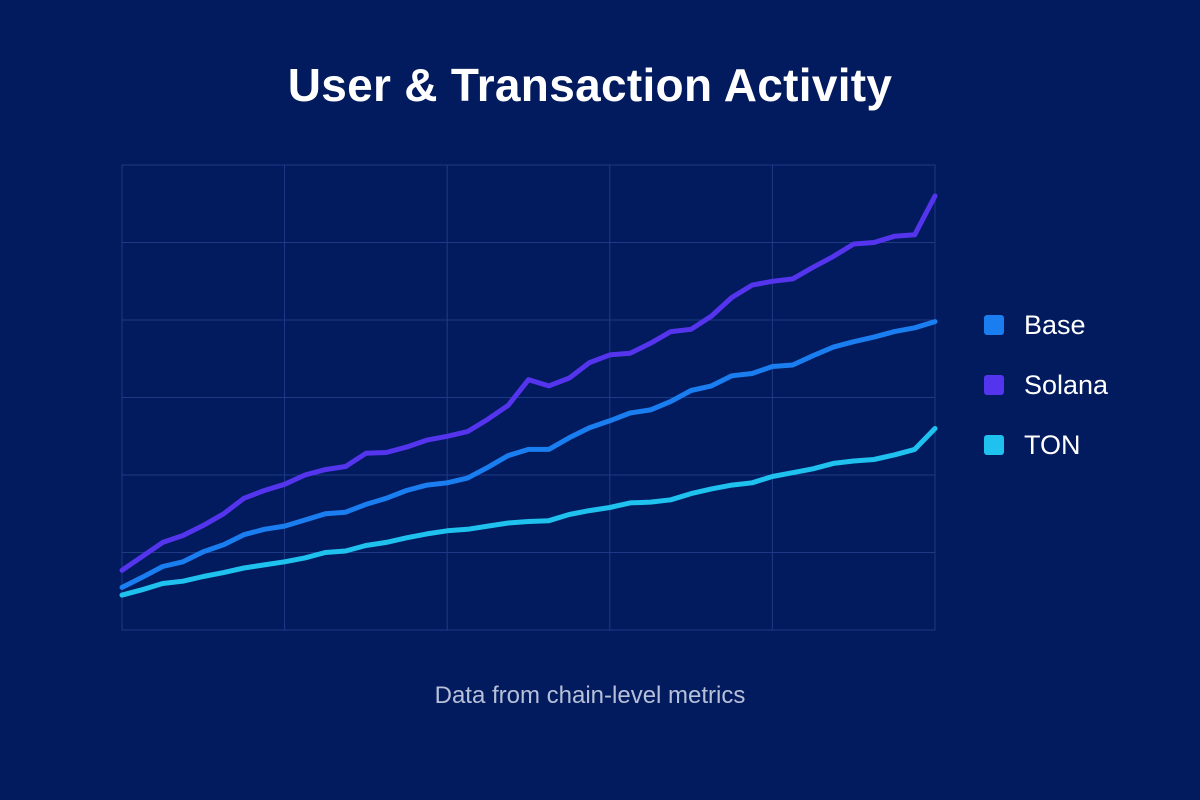 This screenshot has width=1200, height=800. Describe the element at coordinates (528, 512) in the screenshot. I see `series-line-ton` at that location.